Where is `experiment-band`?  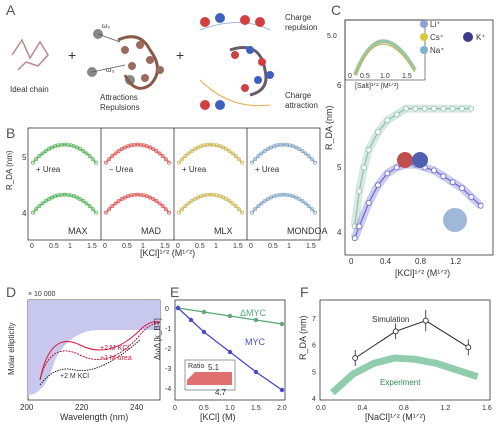
experiment-band is located at coordinates (404, 375).